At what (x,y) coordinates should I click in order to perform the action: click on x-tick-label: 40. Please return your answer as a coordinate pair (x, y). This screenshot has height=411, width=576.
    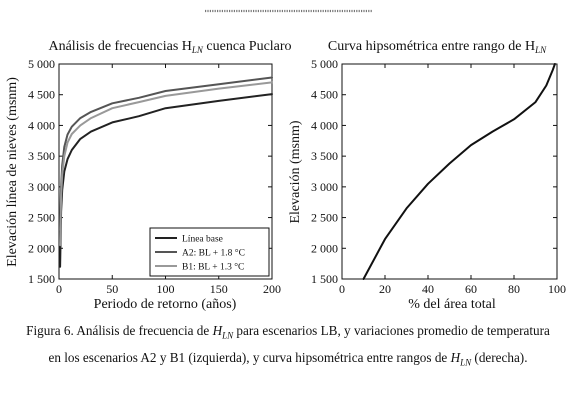
    Looking at the image, I should click on (428, 289).